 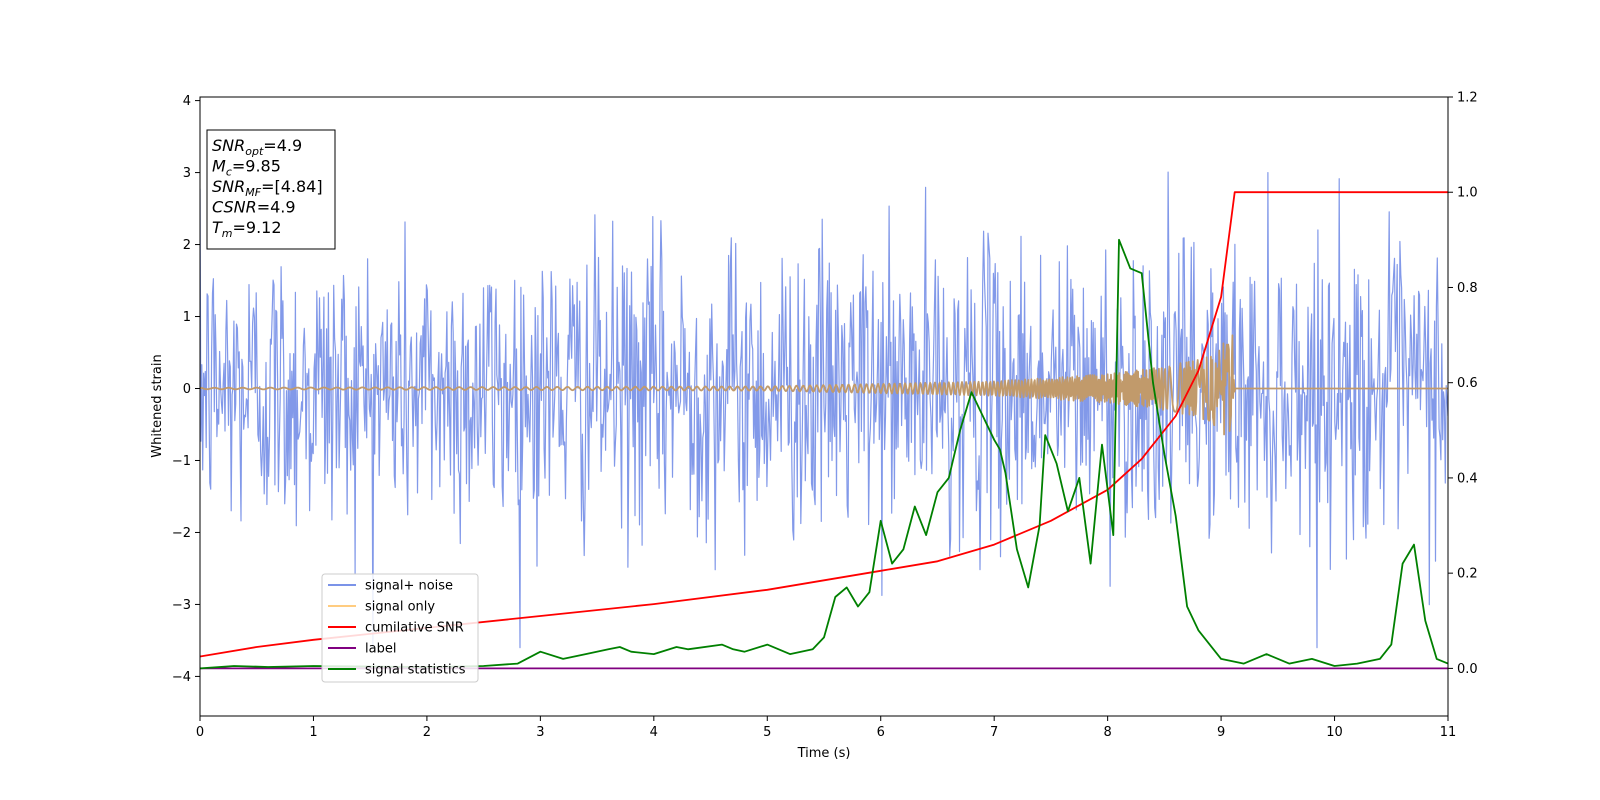 I want to click on x-tick-label: 10, so click(x=1334, y=732).